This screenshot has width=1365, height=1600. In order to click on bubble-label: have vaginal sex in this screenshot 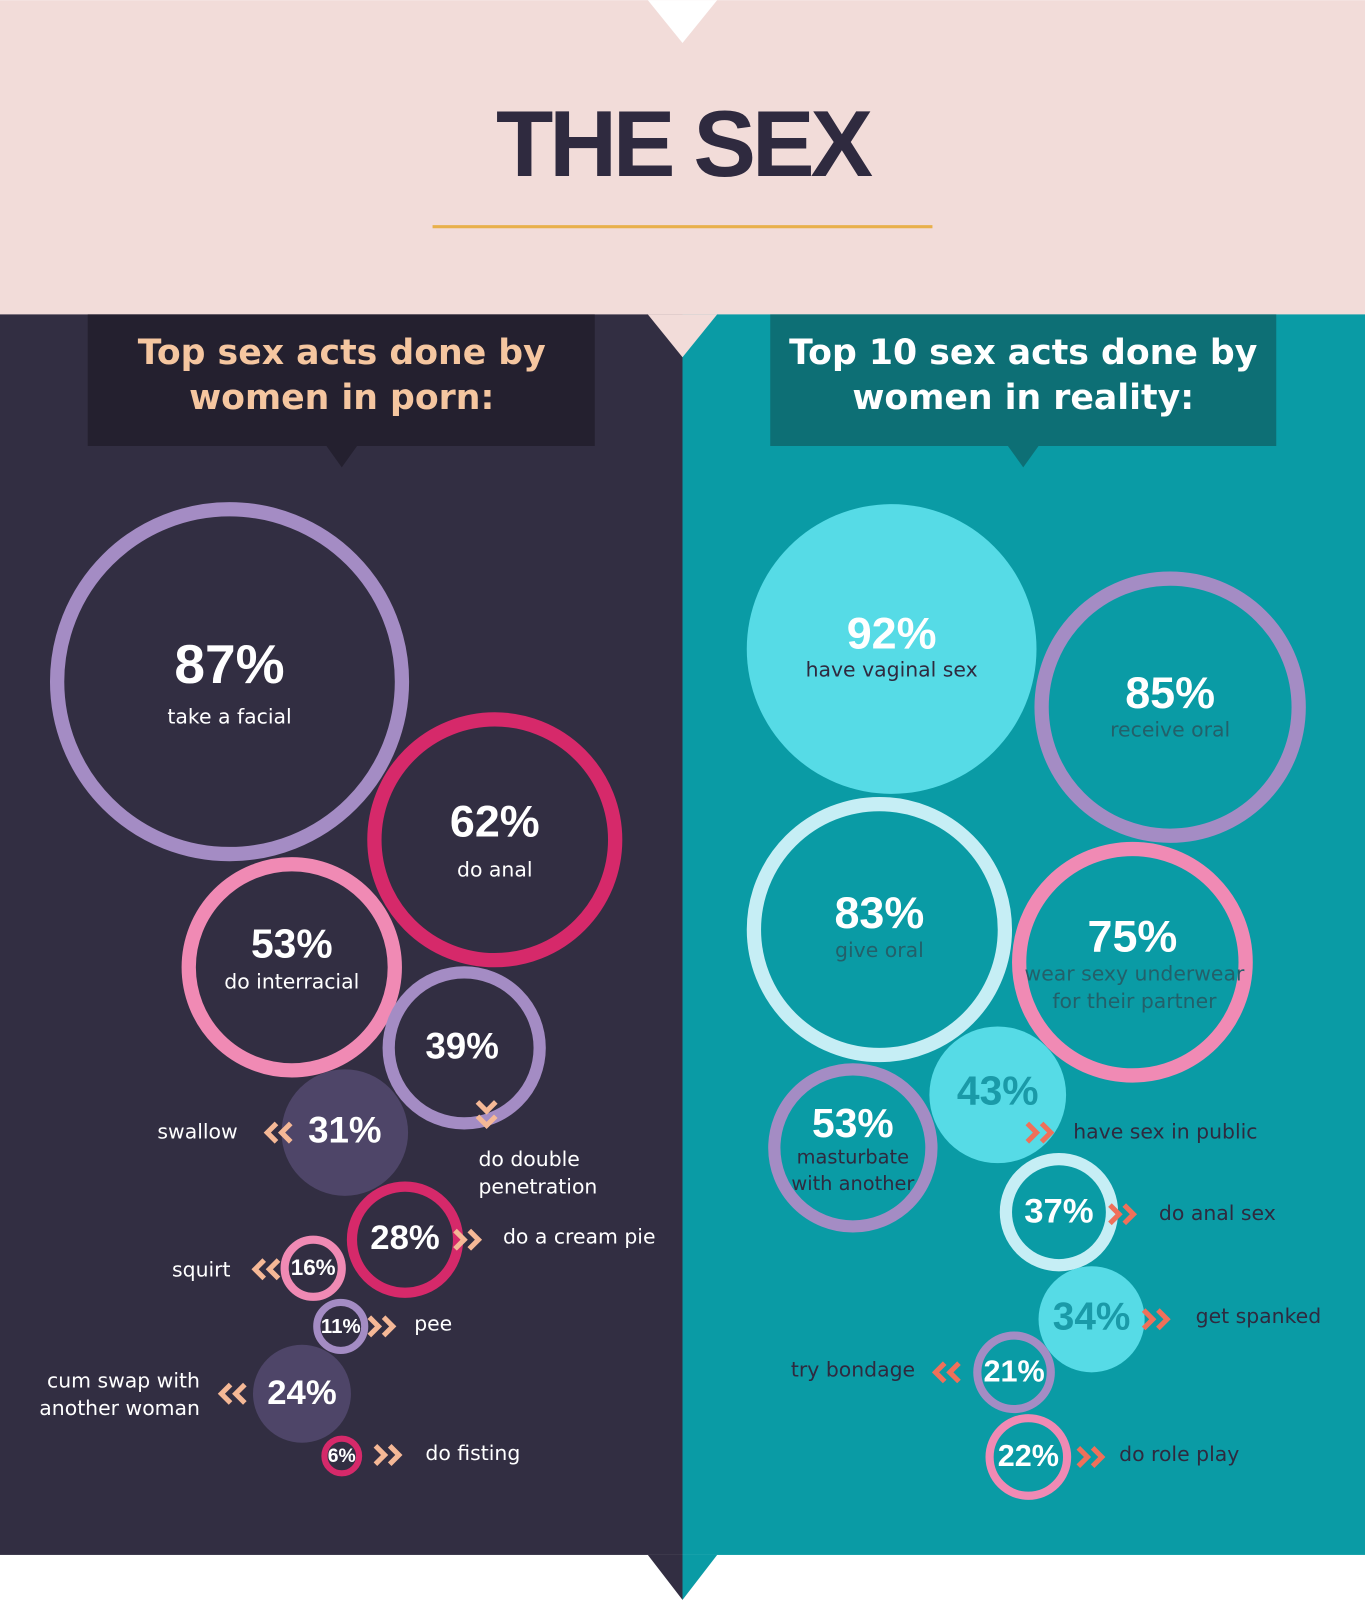, I will do `click(892, 669)`.